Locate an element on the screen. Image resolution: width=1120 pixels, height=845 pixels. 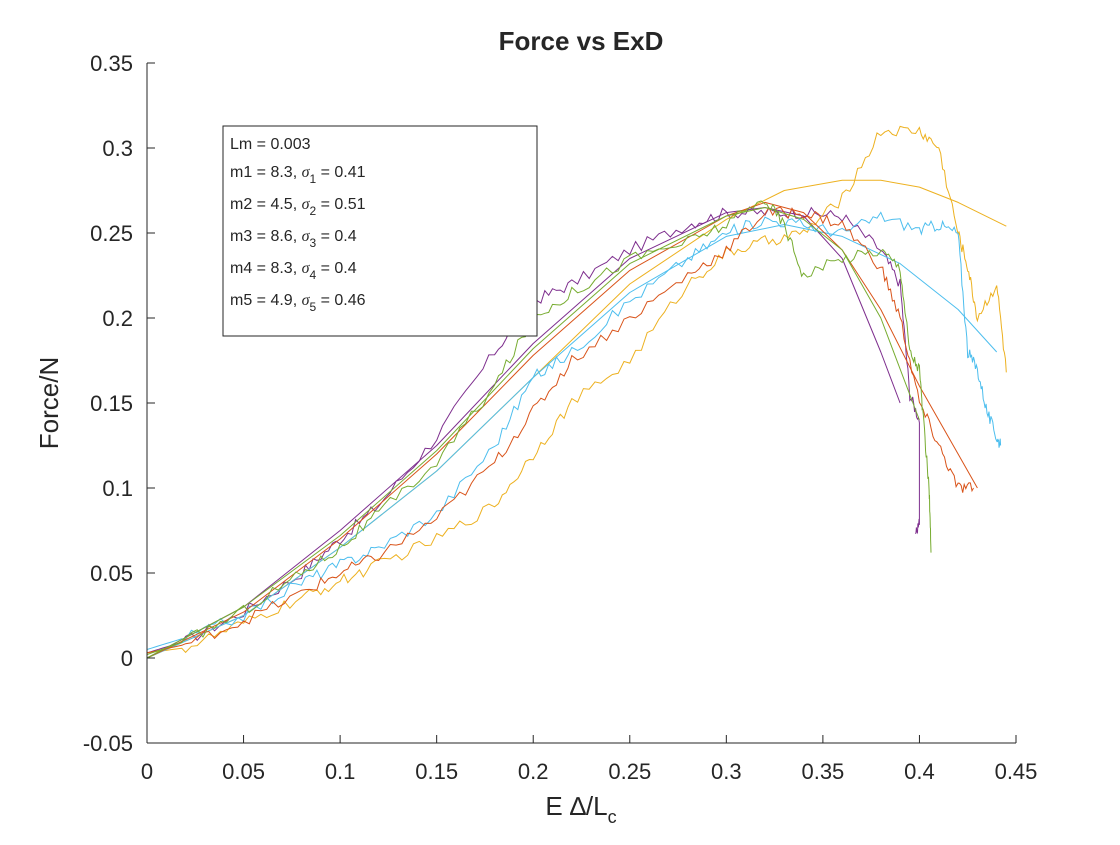
annotation-m-text: m4 = 8.3, is located at coordinates (266, 268).